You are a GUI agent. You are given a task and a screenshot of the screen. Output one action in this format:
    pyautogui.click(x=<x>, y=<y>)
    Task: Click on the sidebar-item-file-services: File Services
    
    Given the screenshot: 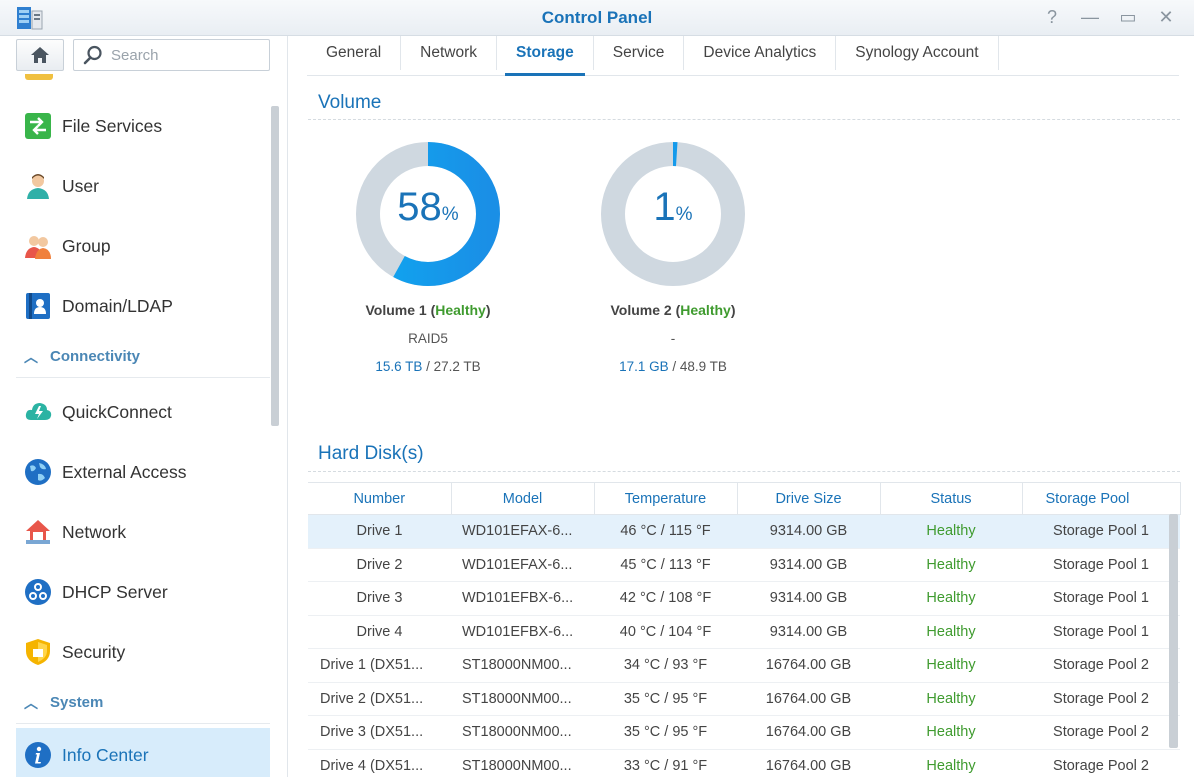 What is the action you would take?
    pyautogui.click(x=143, y=126)
    